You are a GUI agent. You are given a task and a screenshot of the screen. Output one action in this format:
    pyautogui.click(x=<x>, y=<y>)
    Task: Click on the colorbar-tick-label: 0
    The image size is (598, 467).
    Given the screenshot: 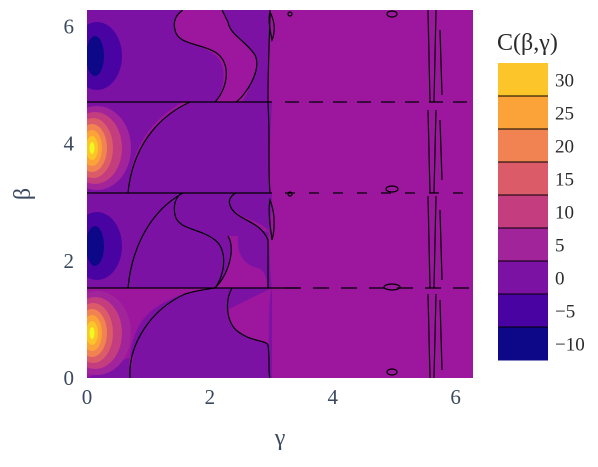 What is the action you would take?
    pyautogui.click(x=560, y=279)
    